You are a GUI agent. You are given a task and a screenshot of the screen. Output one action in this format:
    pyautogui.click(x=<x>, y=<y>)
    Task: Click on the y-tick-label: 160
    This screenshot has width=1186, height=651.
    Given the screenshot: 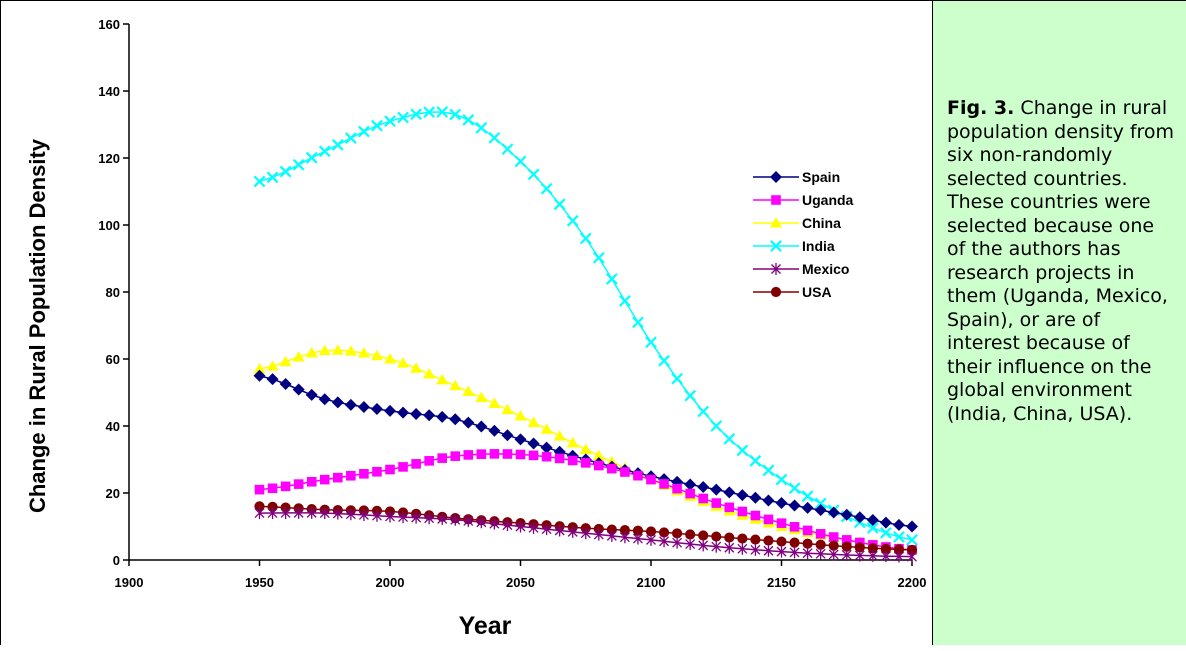 What is the action you would take?
    pyautogui.click(x=109, y=24)
    